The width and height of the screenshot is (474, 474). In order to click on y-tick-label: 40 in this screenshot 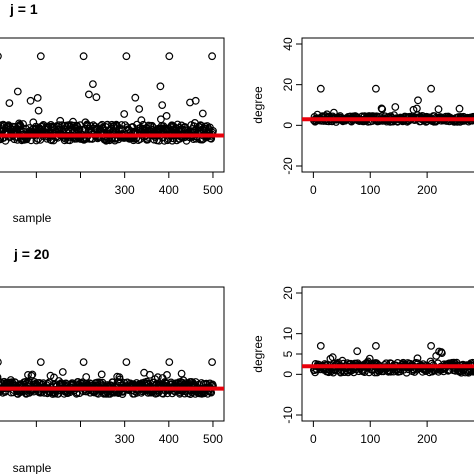, I will do `click(288, 44)`.